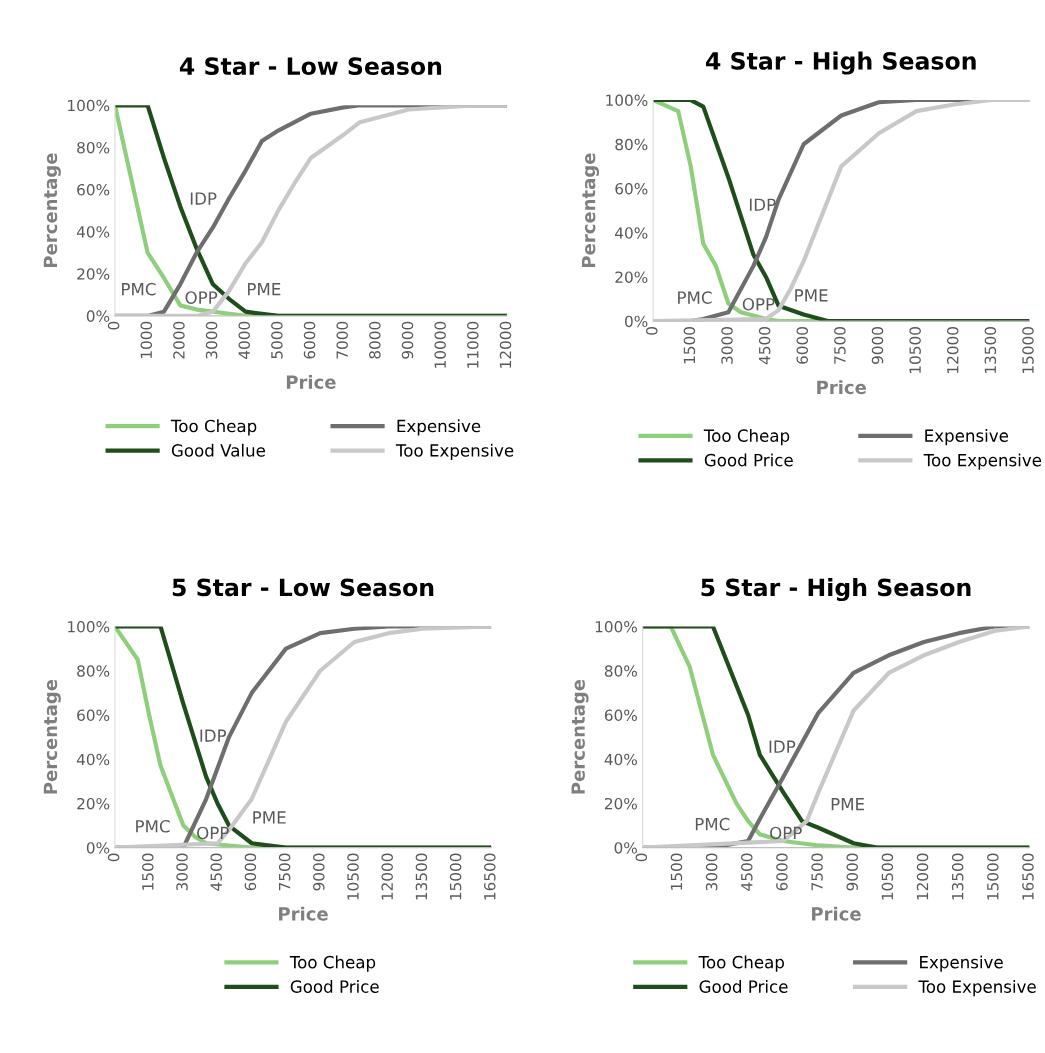  Describe the element at coordinates (841, 63) in the screenshot. I see `chart-title: 4 Star - High Season` at that location.